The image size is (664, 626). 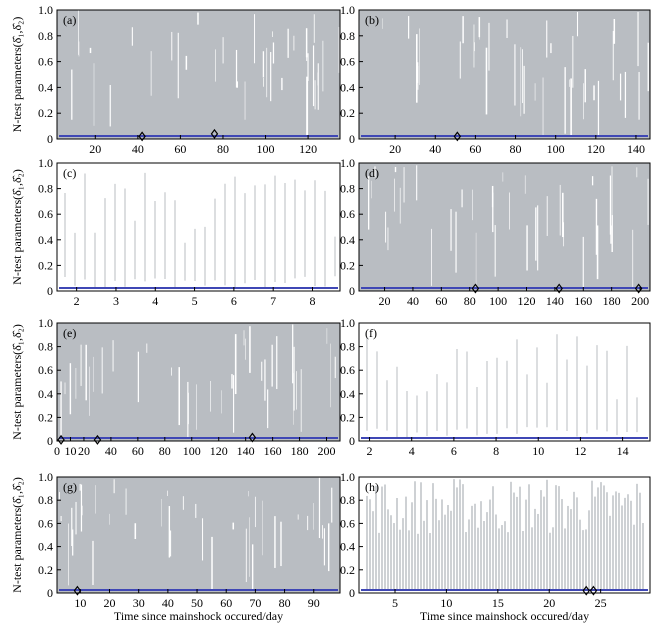 I want to click on x-tick-label: 6, so click(x=454, y=451).